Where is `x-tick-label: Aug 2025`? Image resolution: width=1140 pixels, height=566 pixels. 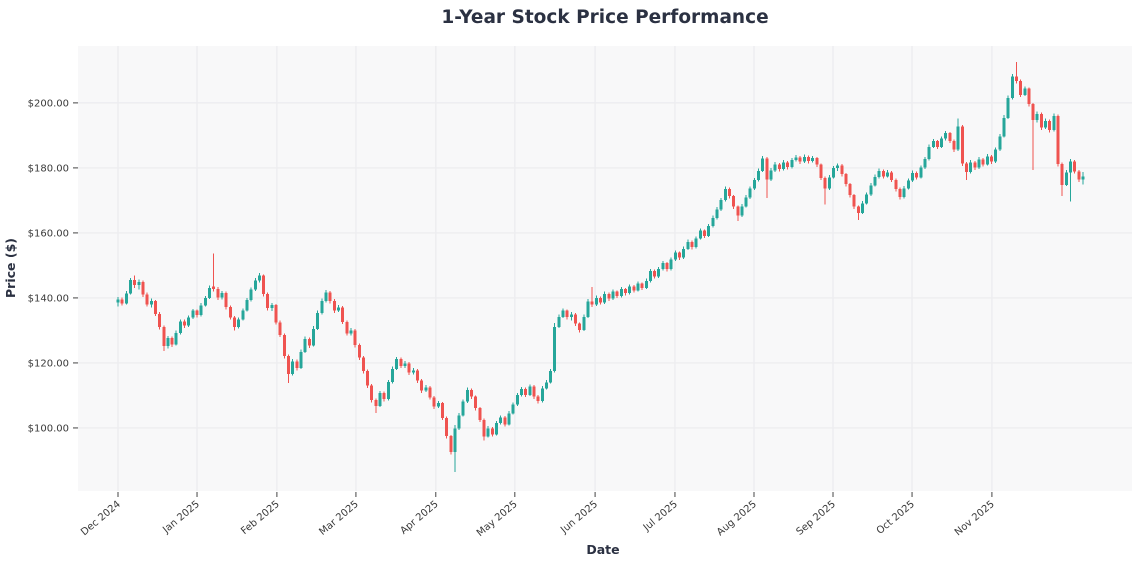 x-tick-label: Aug 2025 is located at coordinates (737, 518).